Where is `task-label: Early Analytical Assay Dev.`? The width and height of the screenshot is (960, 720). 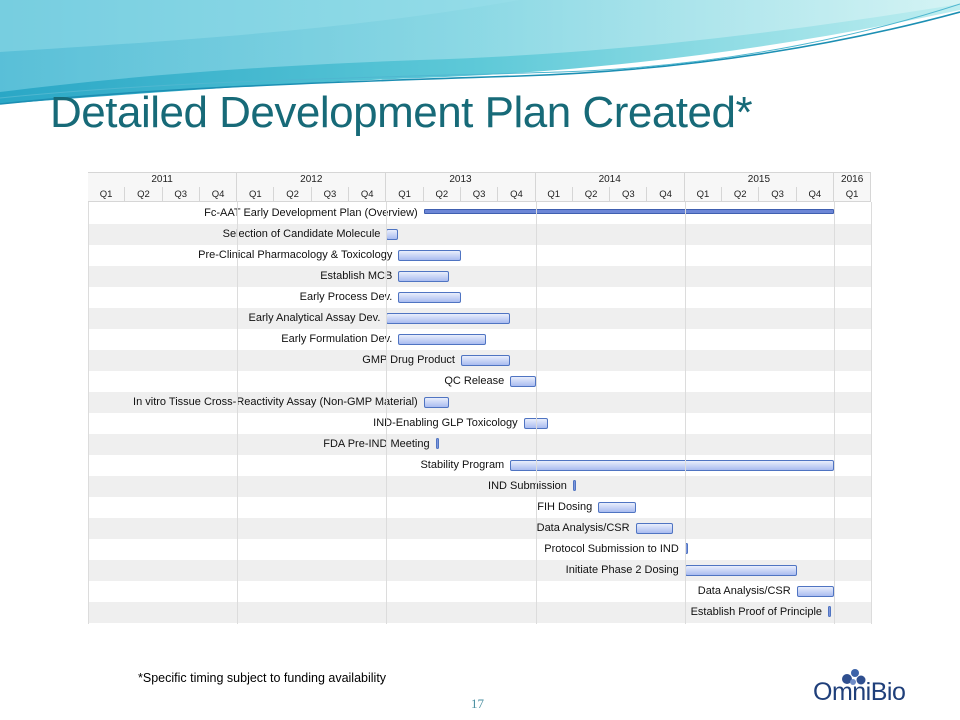 task-label: Early Analytical Assay Dev. is located at coordinates (314, 318).